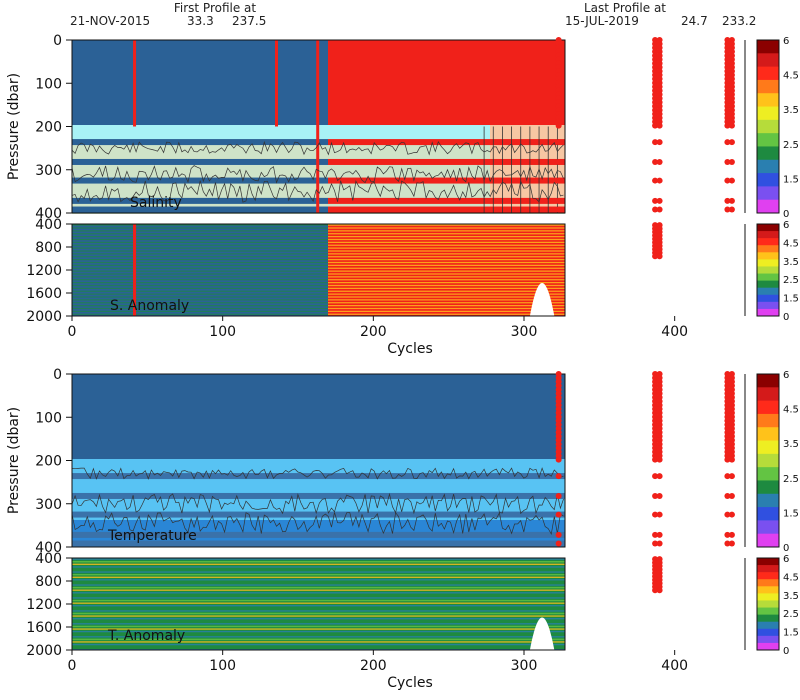 This screenshot has width=800, height=700. Describe the element at coordinates (152, 536) in the screenshot. I see `temperature-label: Temperature` at that location.